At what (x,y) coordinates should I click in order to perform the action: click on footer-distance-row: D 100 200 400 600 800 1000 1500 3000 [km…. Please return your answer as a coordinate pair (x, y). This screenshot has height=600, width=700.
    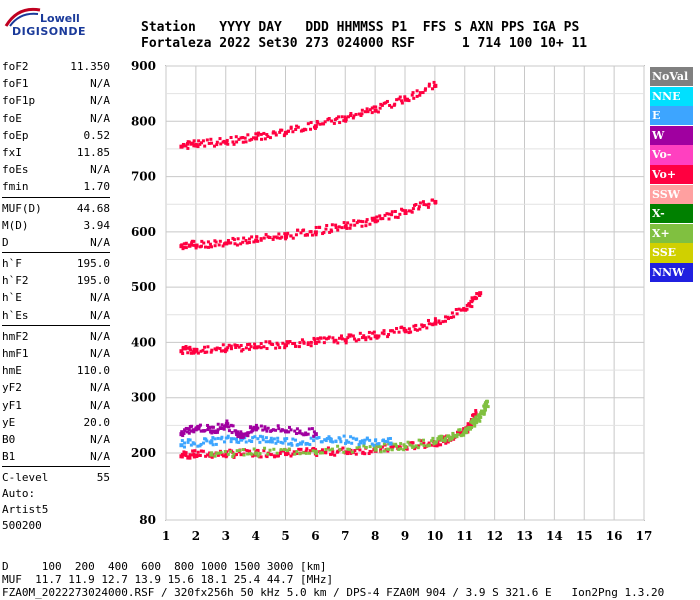
    Looking at the image, I should click on (164, 566).